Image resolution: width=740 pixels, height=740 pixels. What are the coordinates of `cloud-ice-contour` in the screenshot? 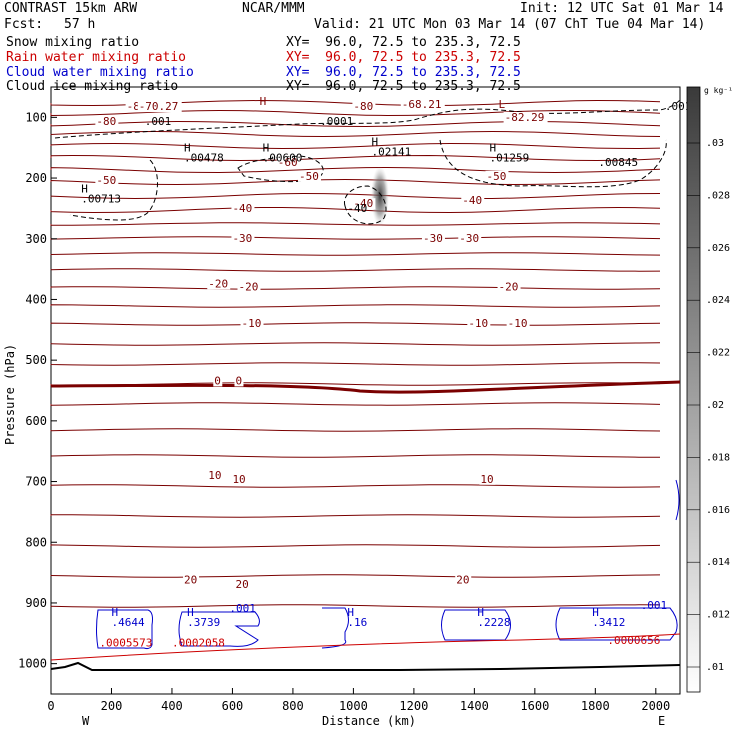 It's located at (280, 169).